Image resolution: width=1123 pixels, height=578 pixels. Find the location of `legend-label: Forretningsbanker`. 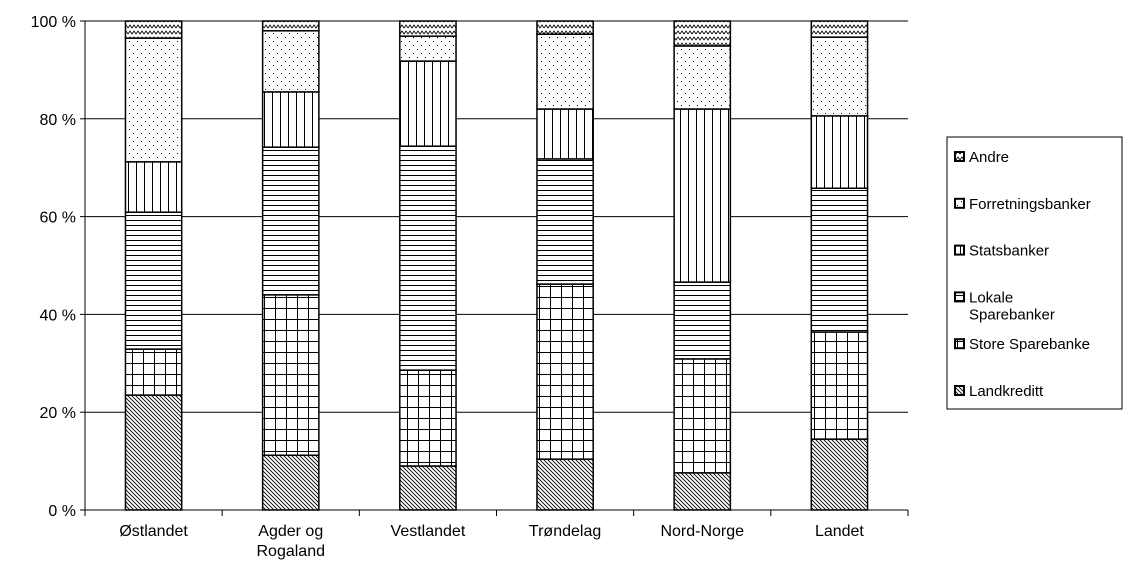

legend-label: Forretningsbanker is located at coordinates (1030, 204).